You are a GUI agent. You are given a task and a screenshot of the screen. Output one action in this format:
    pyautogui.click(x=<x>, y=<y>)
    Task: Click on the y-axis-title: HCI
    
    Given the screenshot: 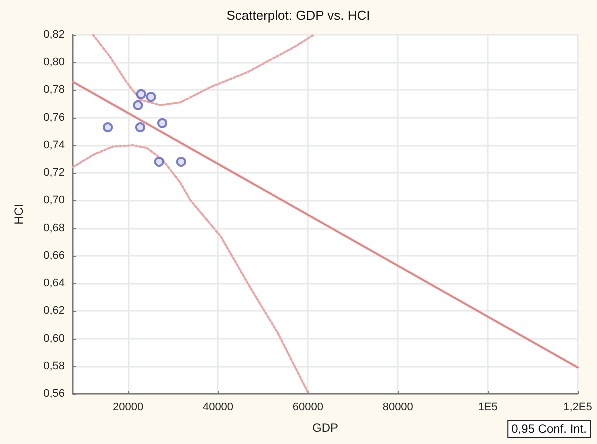 What is the action you would take?
    pyautogui.click(x=19, y=214)
    